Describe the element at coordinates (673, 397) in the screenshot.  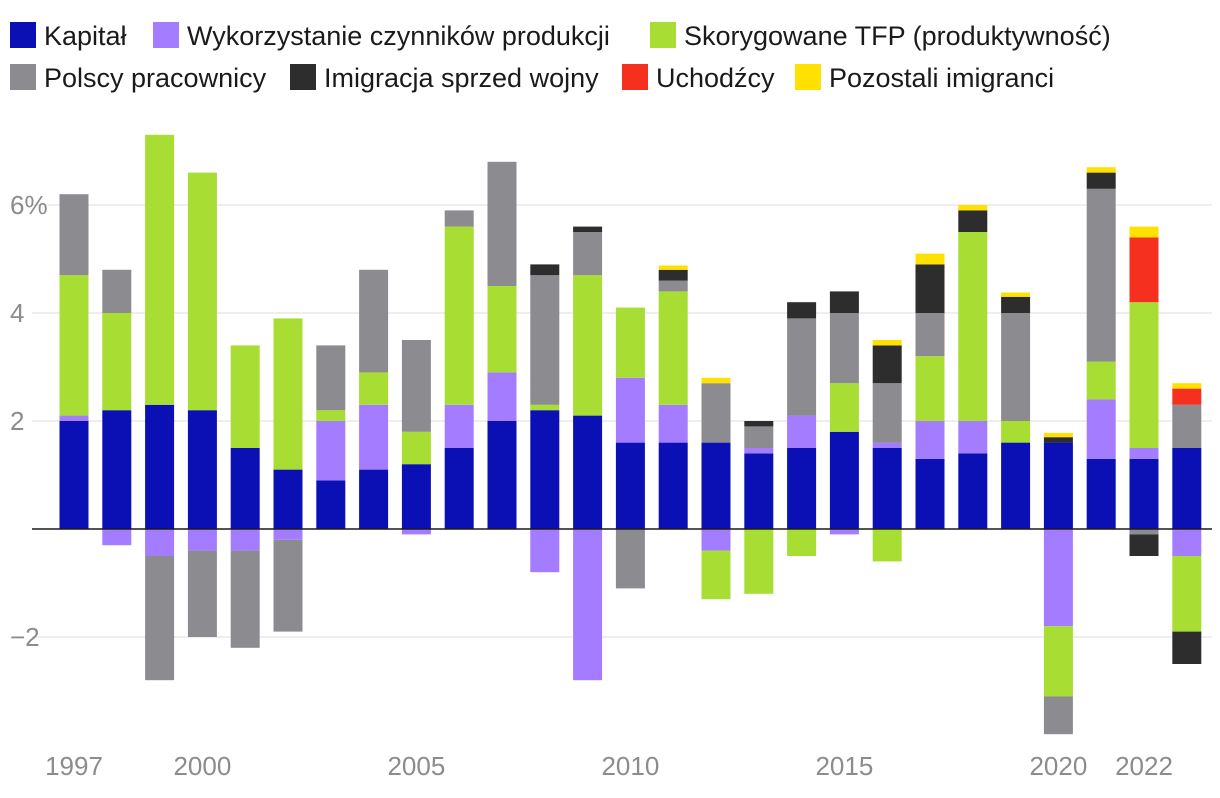
I see `bar-stack-2011` at that location.